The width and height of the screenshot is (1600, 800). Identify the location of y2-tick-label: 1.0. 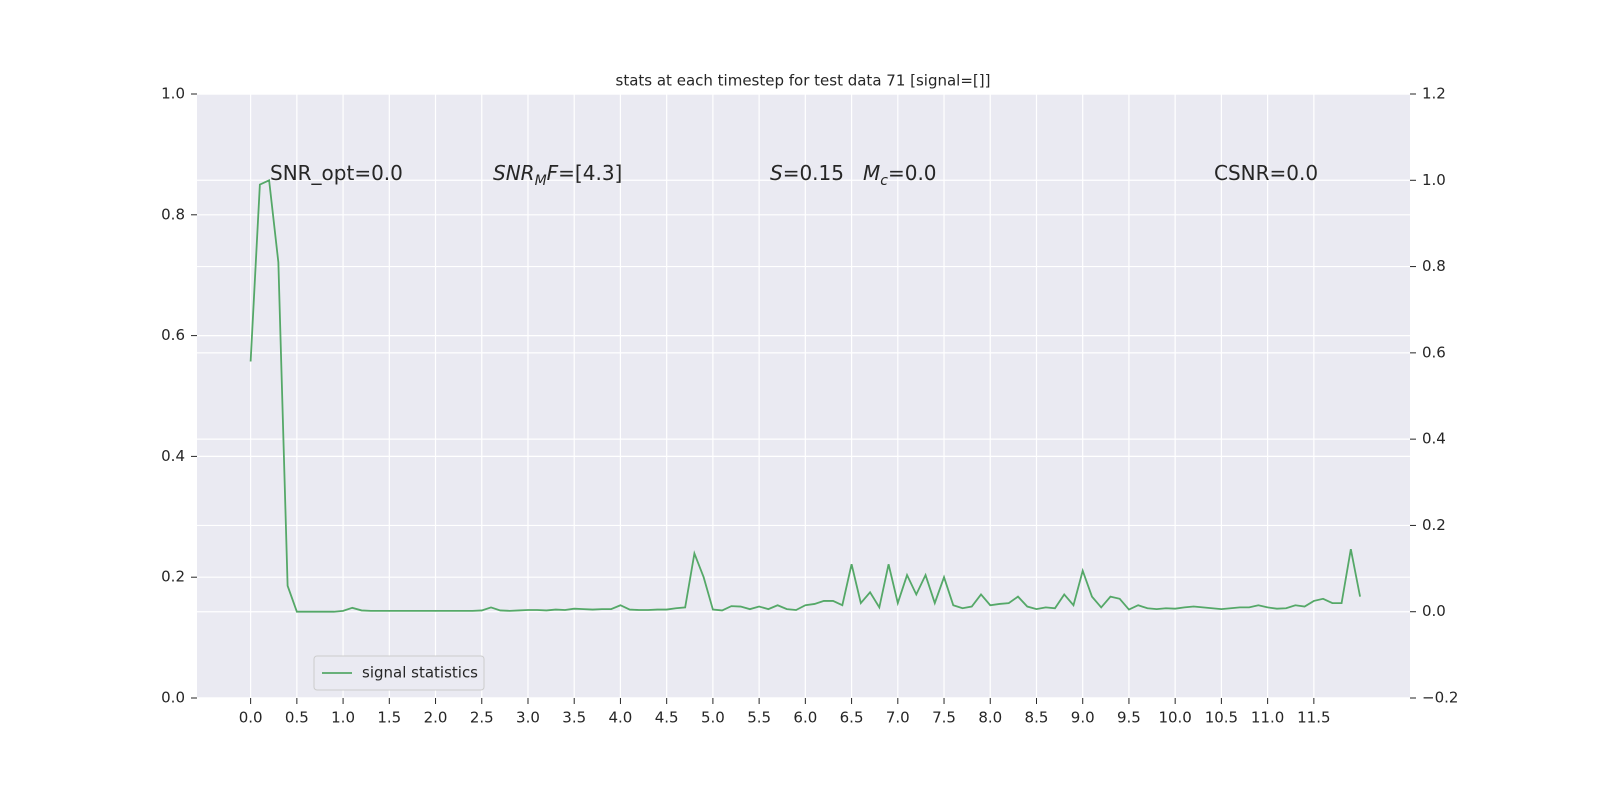
(1434, 180).